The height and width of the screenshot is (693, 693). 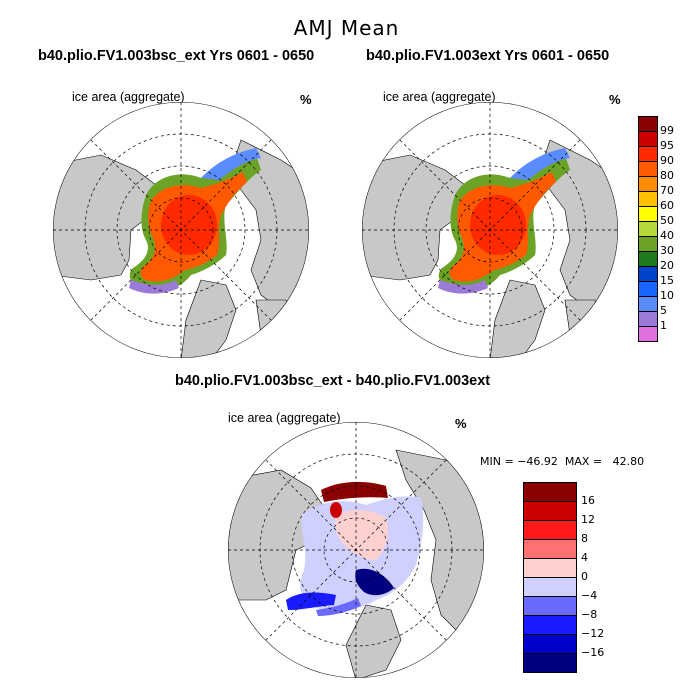 What do you see at coordinates (588, 500) in the screenshot?
I see `colorbar-diff-label: 16` at bounding box center [588, 500].